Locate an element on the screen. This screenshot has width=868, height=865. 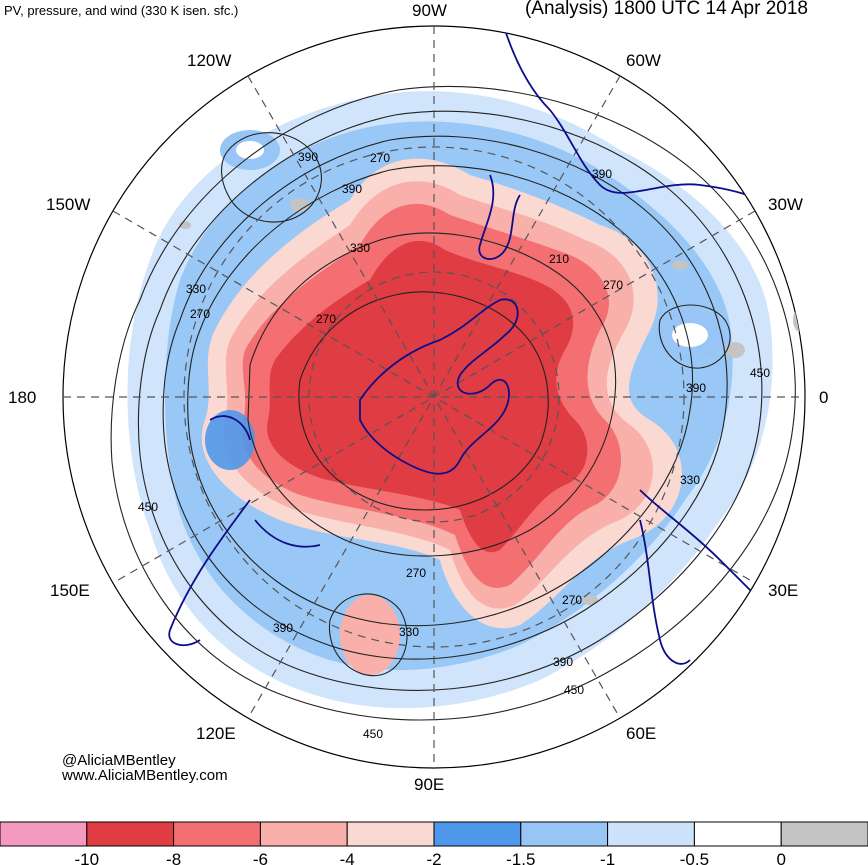
colorbar-tick-label: -4 is located at coordinates (347, 857).